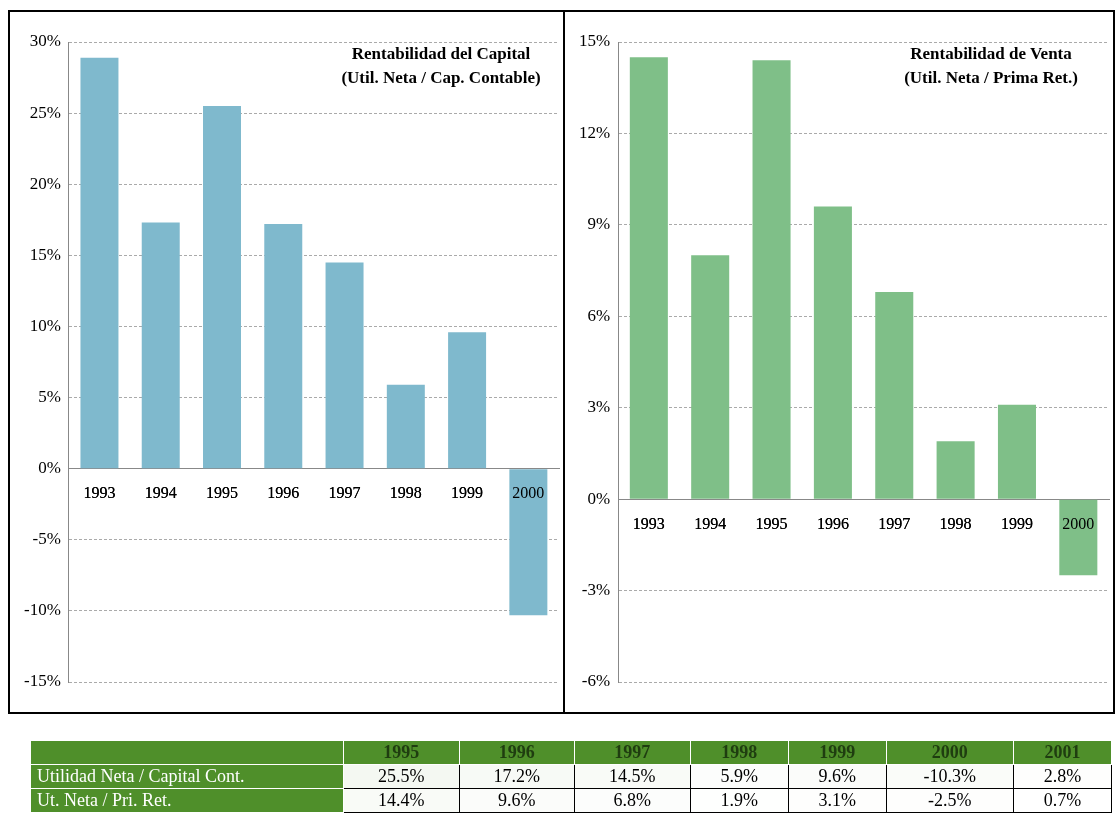 This screenshot has width=1117, height=830. Describe the element at coordinates (739, 776) in the screenshot. I see `data-label: 5.9%` at that location.